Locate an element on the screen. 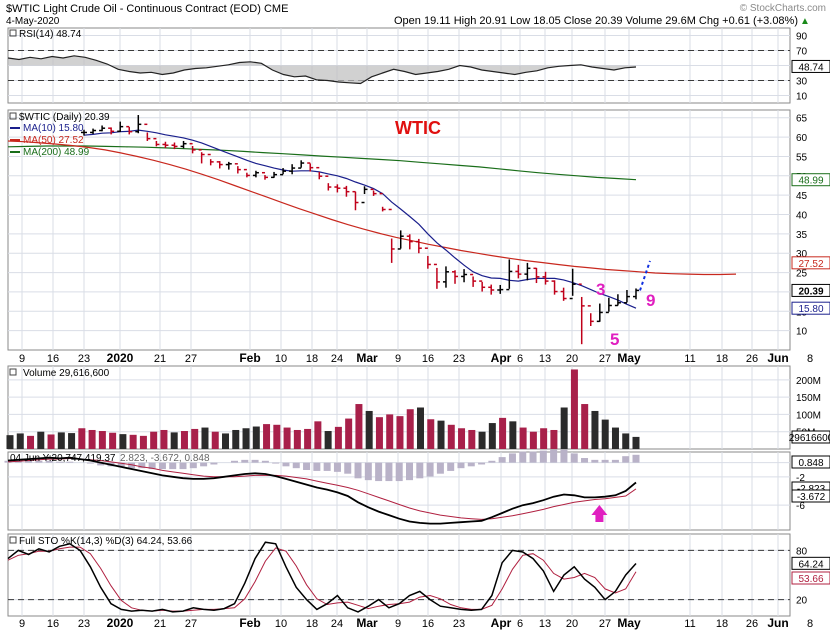 The width and height of the screenshot is (830, 636). x-tick-label: 11 is located at coordinates (689, 359).